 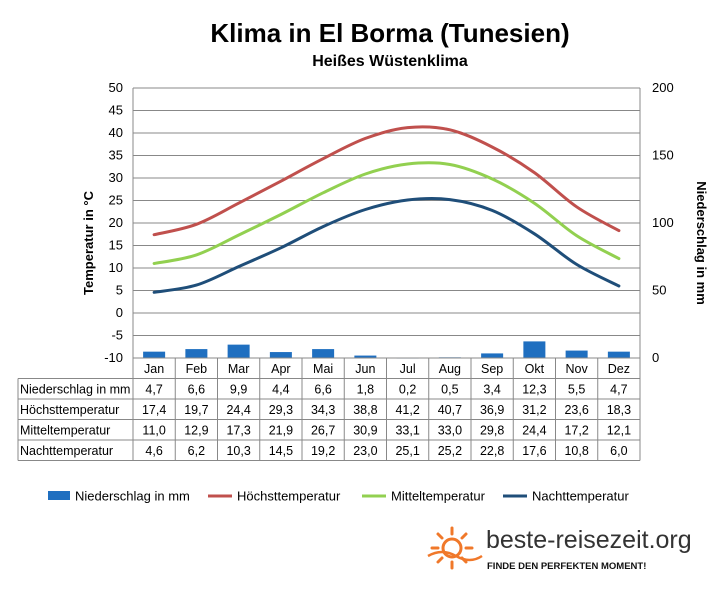 I want to click on table-cell: 25,1, so click(x=407, y=451).